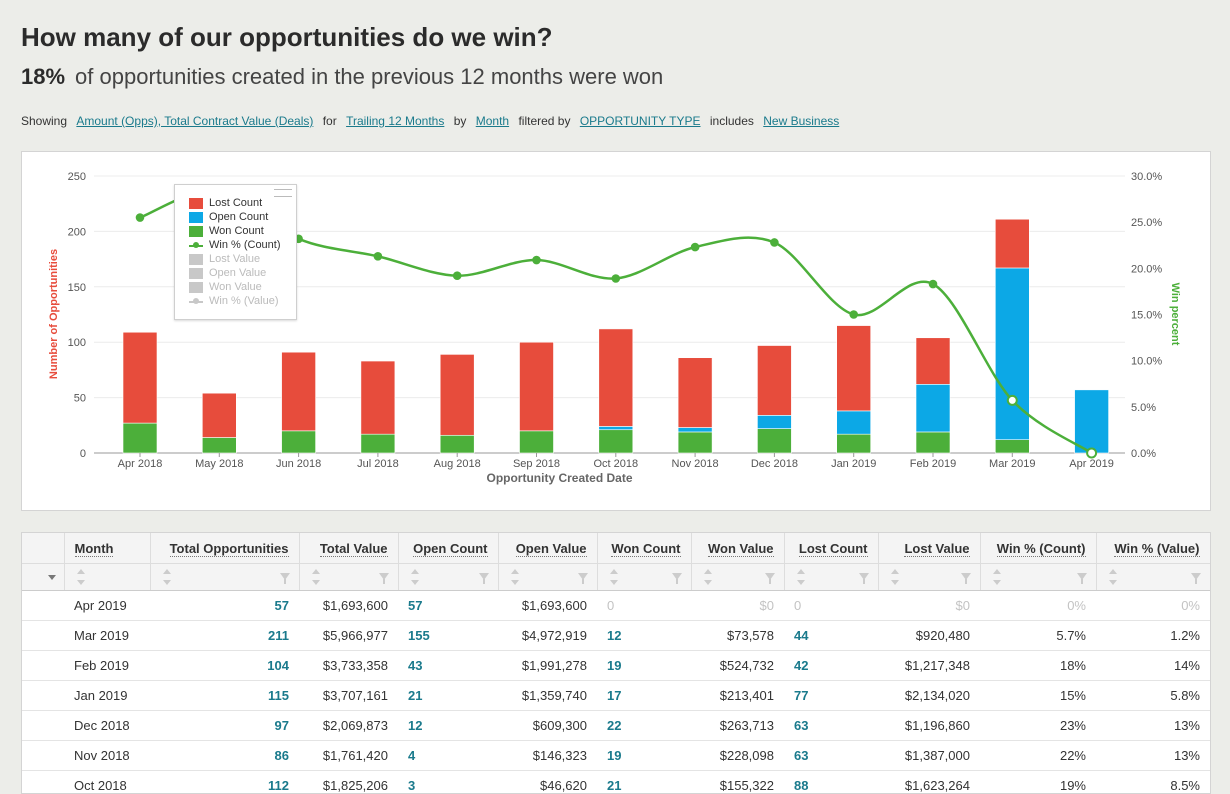 This screenshot has width=1230, height=794. Describe the element at coordinates (348, 548) in the screenshot. I see `column-header: Total Value` at that location.